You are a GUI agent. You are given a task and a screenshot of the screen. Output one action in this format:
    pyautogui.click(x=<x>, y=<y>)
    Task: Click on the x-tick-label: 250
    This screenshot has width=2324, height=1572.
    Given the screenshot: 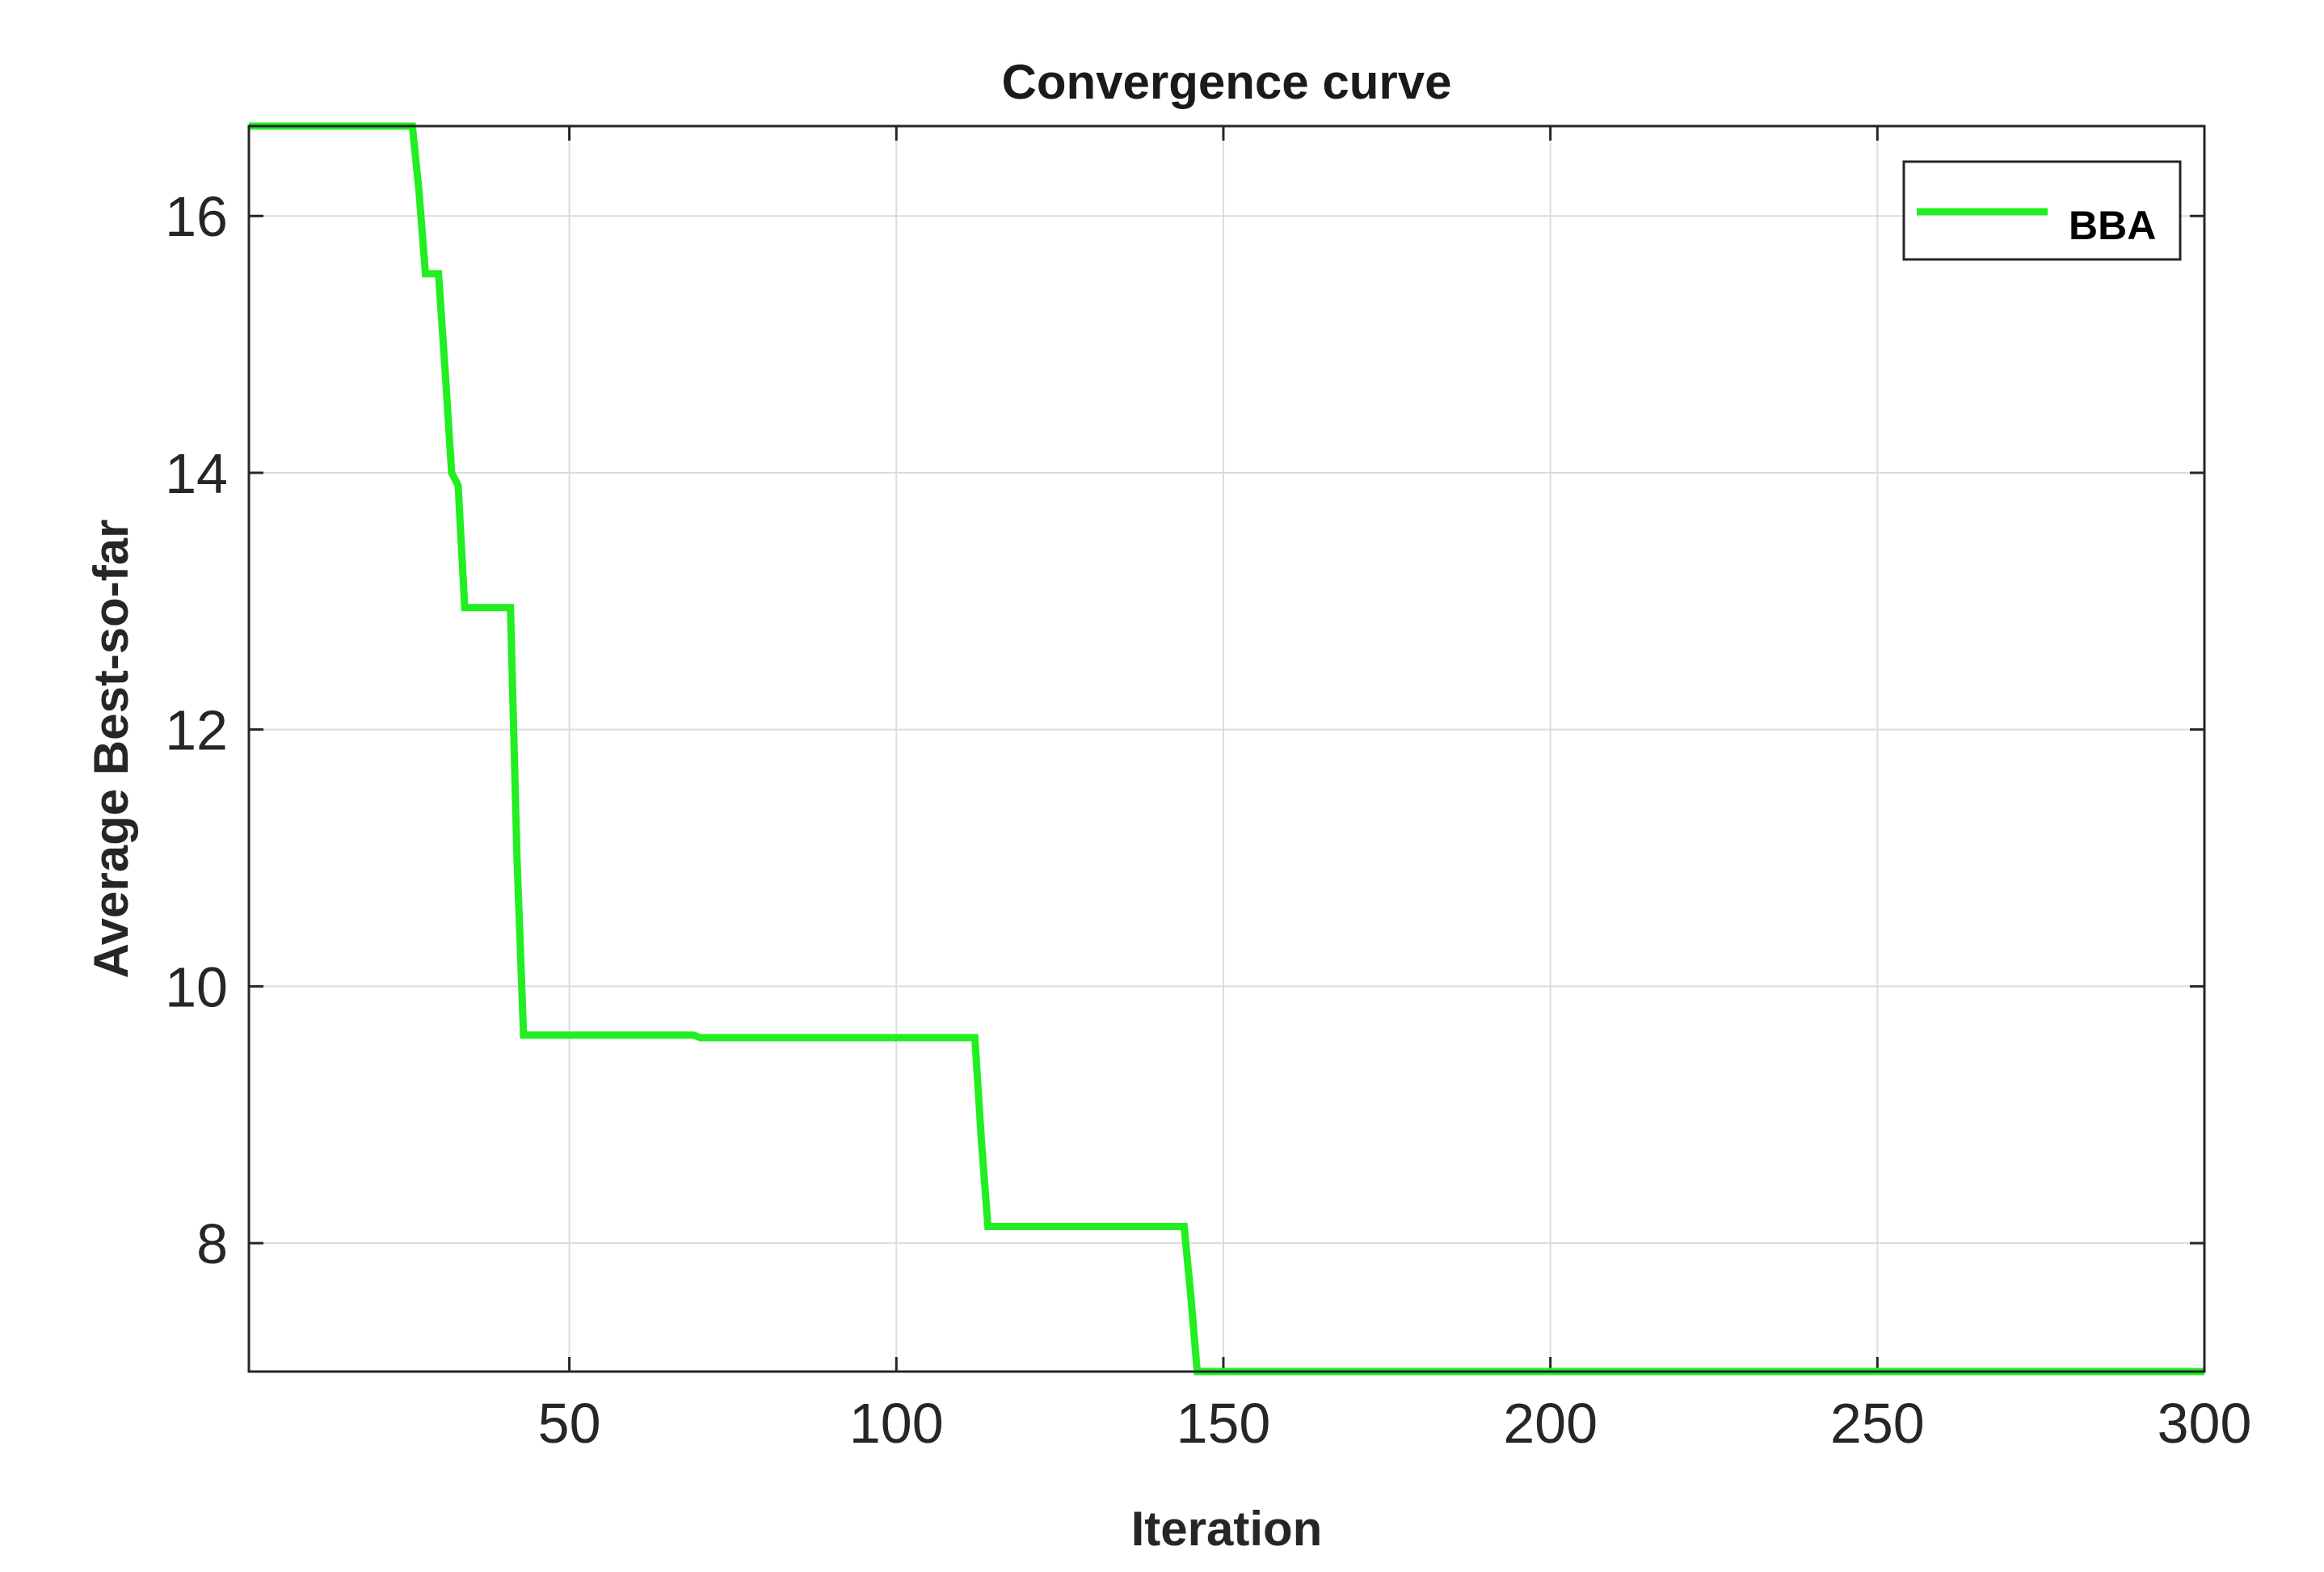 What is the action you would take?
    pyautogui.click(x=1877, y=1423)
    